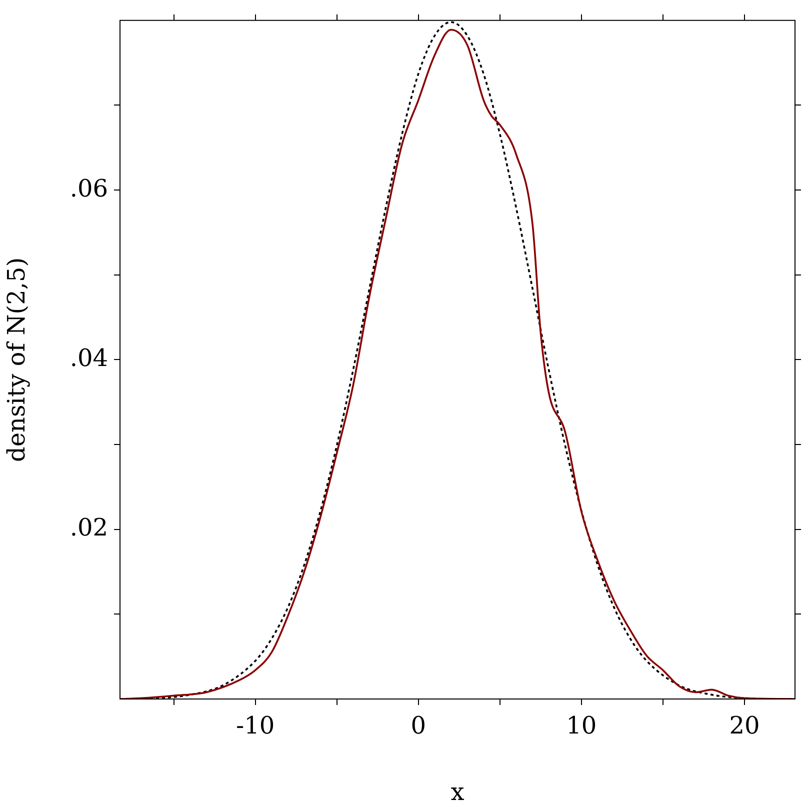 The width and height of the screenshot is (812, 812). What do you see at coordinates (418, 726) in the screenshot?
I see `x-tick-label: 0` at bounding box center [418, 726].